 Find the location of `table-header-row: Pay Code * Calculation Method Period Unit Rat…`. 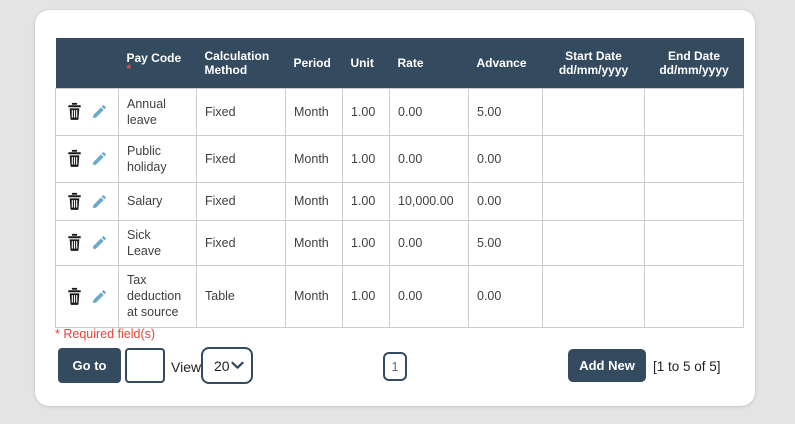

table-header-row: Pay Code * Calculation Method Period Unit Rat… is located at coordinates (399, 63).